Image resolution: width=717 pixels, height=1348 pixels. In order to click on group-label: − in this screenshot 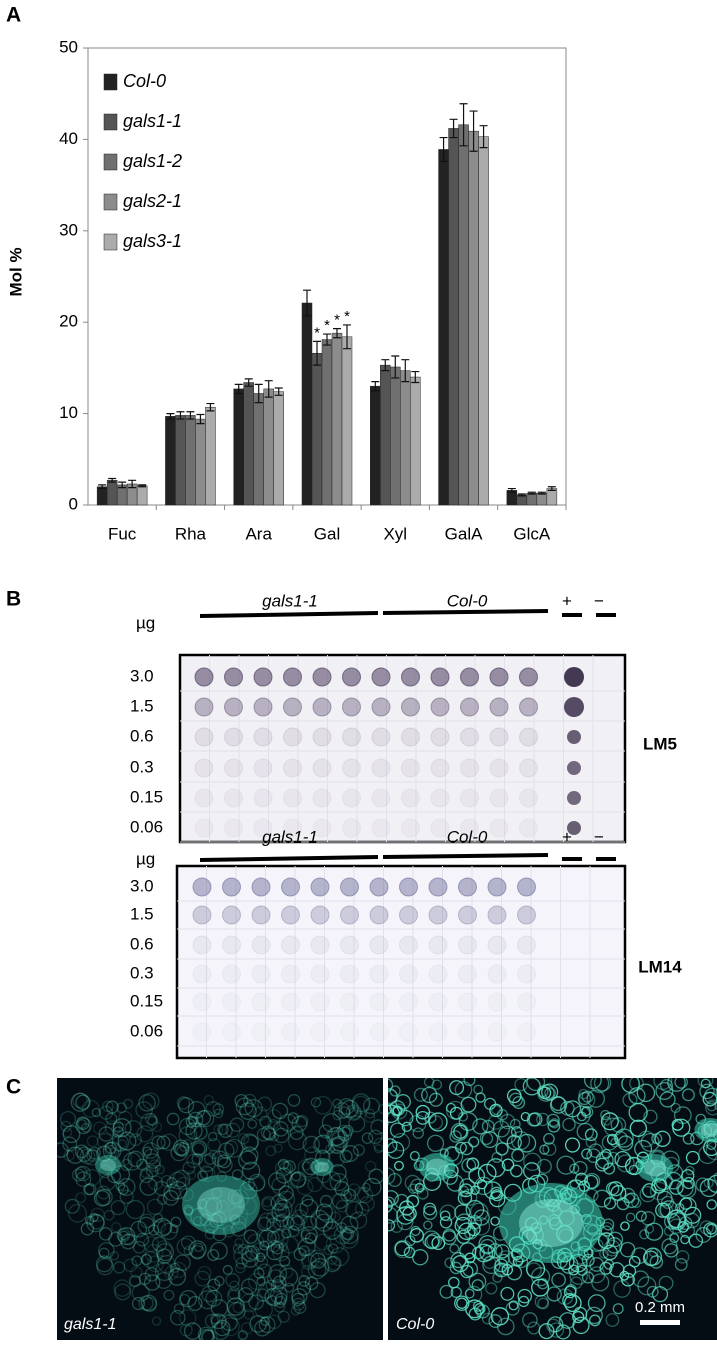, I will do `click(599, 600)`.